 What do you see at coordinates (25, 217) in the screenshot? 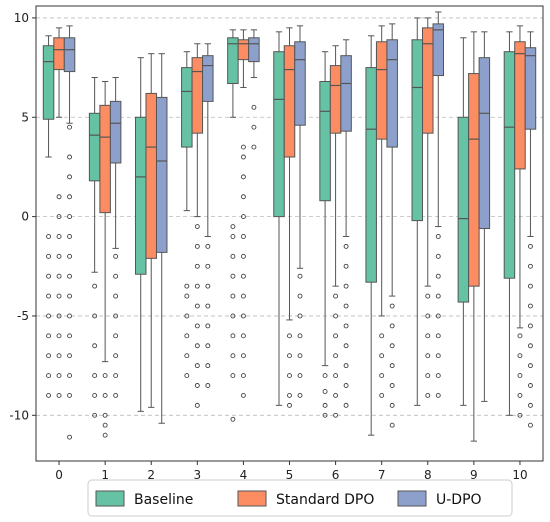
I see `y-tick-label: 0` at bounding box center [25, 217].